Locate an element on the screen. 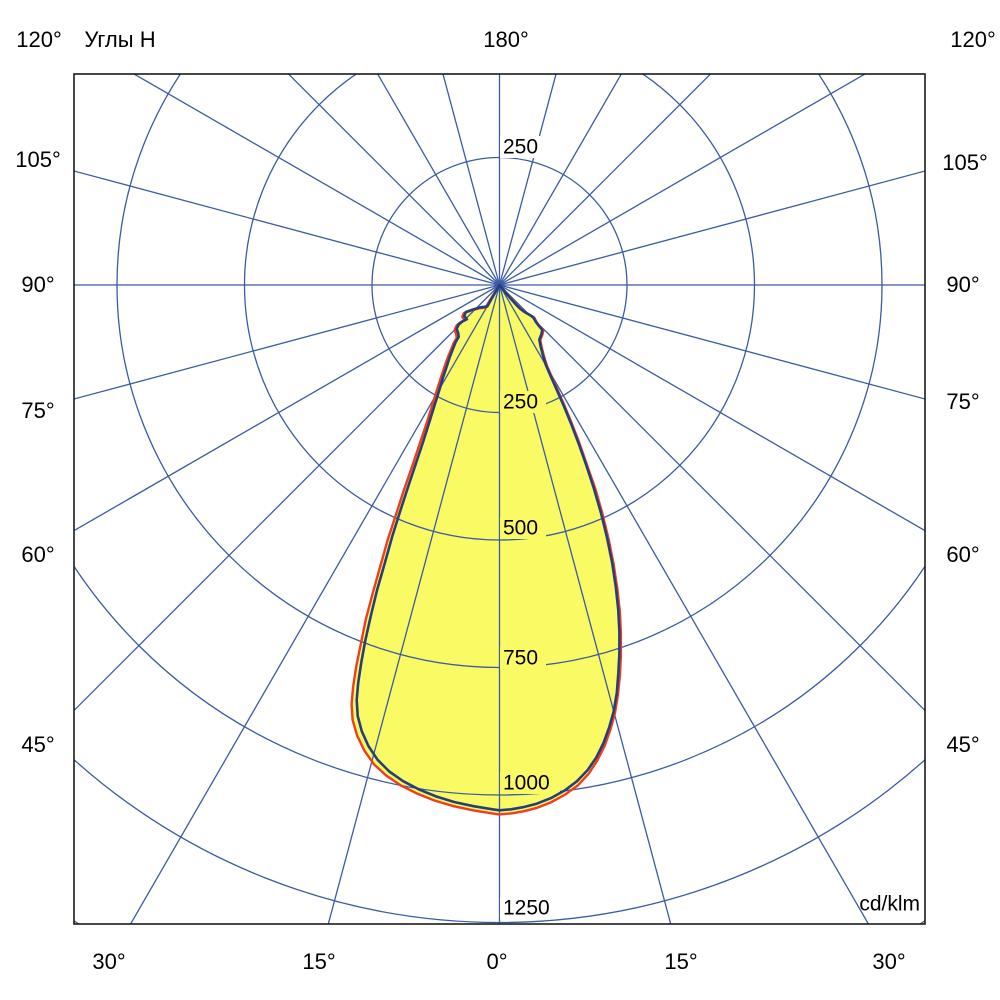 Image resolution: width=1000 pixels, height=1000 pixels. angle-label-bottom-30-left: 30° is located at coordinates (109, 961).